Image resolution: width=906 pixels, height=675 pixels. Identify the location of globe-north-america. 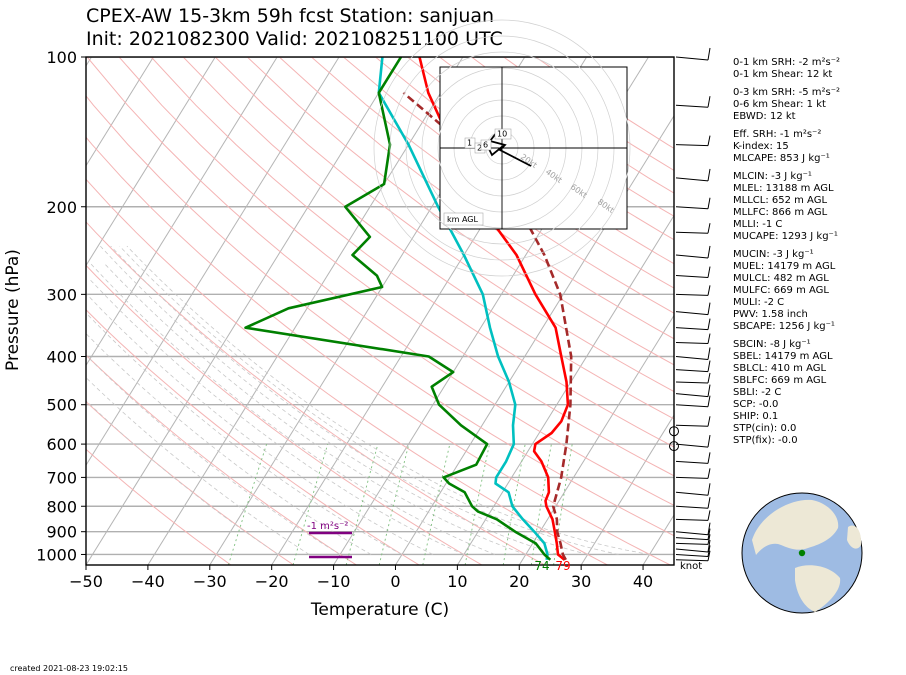
(795, 527).